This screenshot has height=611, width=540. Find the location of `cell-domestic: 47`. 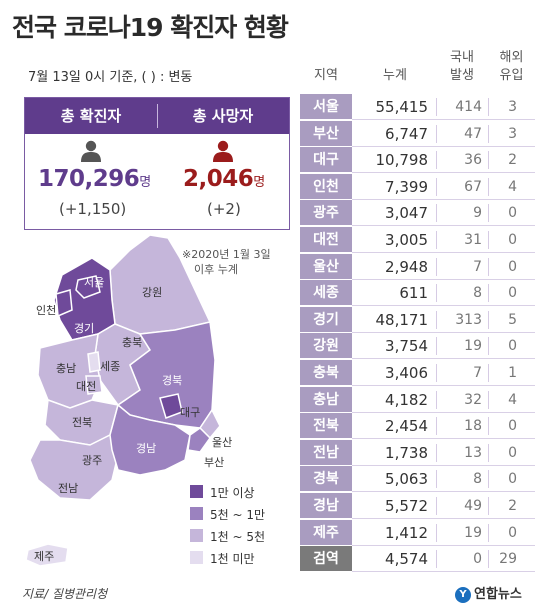

cell-domestic: 47 is located at coordinates (473, 133).